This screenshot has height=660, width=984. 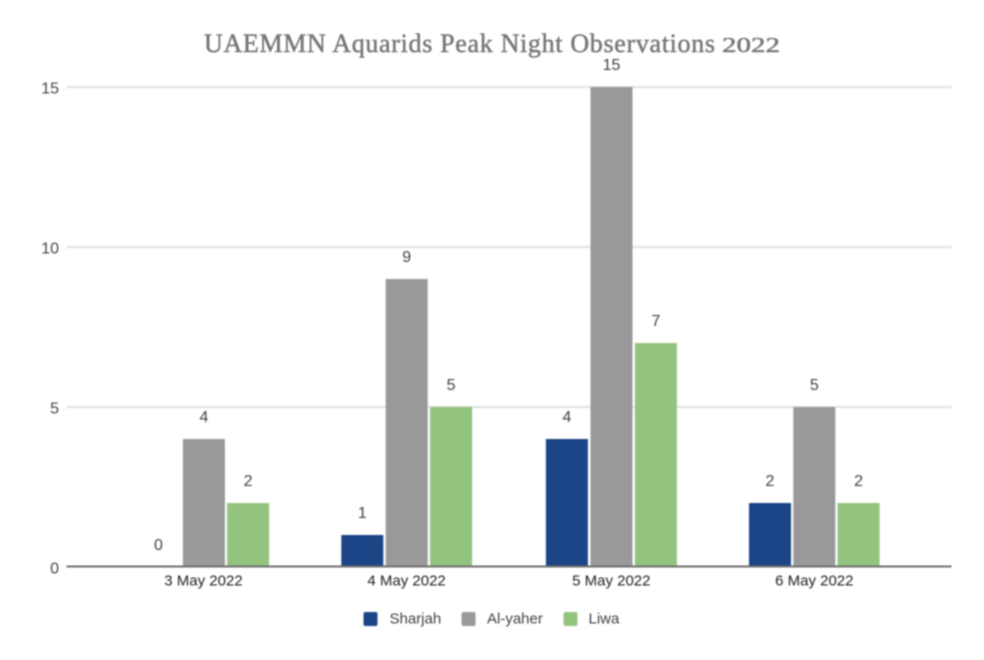 What do you see at coordinates (203, 581) in the screenshot?
I see `svg-text: 3 May 2022` at bounding box center [203, 581].